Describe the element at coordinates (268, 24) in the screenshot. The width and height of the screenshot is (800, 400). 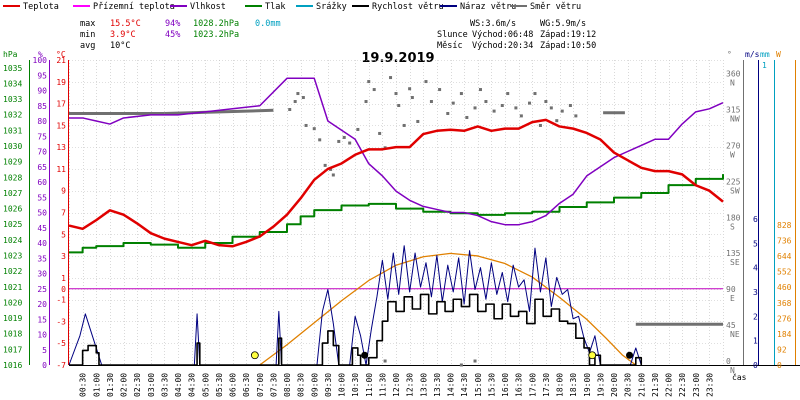
I see `stats-max-rain: 0.0mm` at that location.